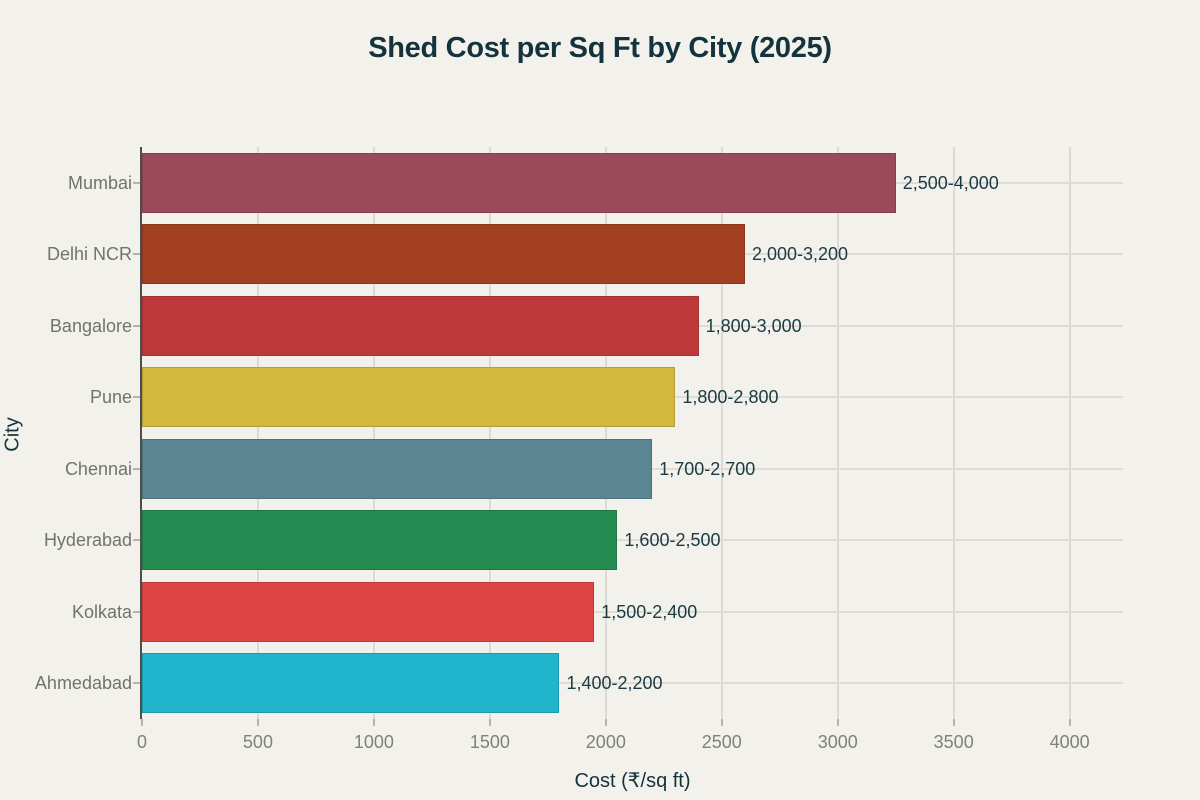 This screenshot has width=1200, height=800. Describe the element at coordinates (837, 742) in the screenshot. I see `x-tick-label: 3000` at that location.